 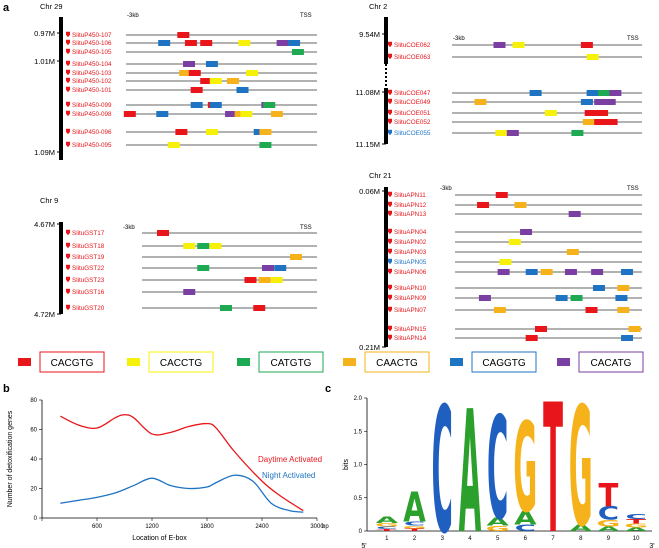 What do you see at coordinates (49, 200) in the screenshot?
I see `chromosome-label: Chr 9` at bounding box center [49, 200].